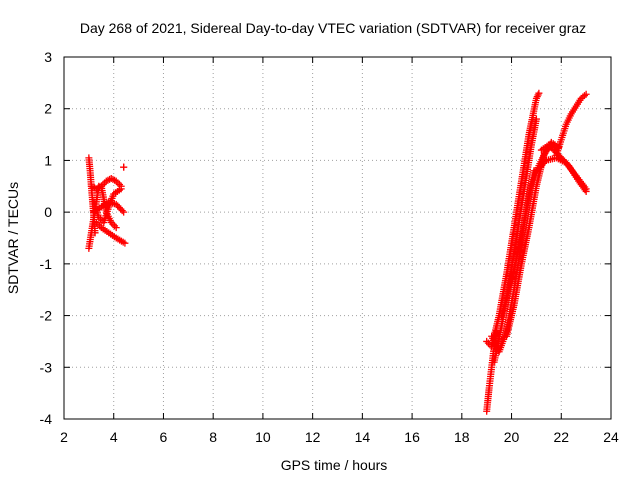 This screenshot has width=640, height=480. What do you see at coordinates (164, 437) in the screenshot?
I see `x-tick-label: 6` at bounding box center [164, 437].